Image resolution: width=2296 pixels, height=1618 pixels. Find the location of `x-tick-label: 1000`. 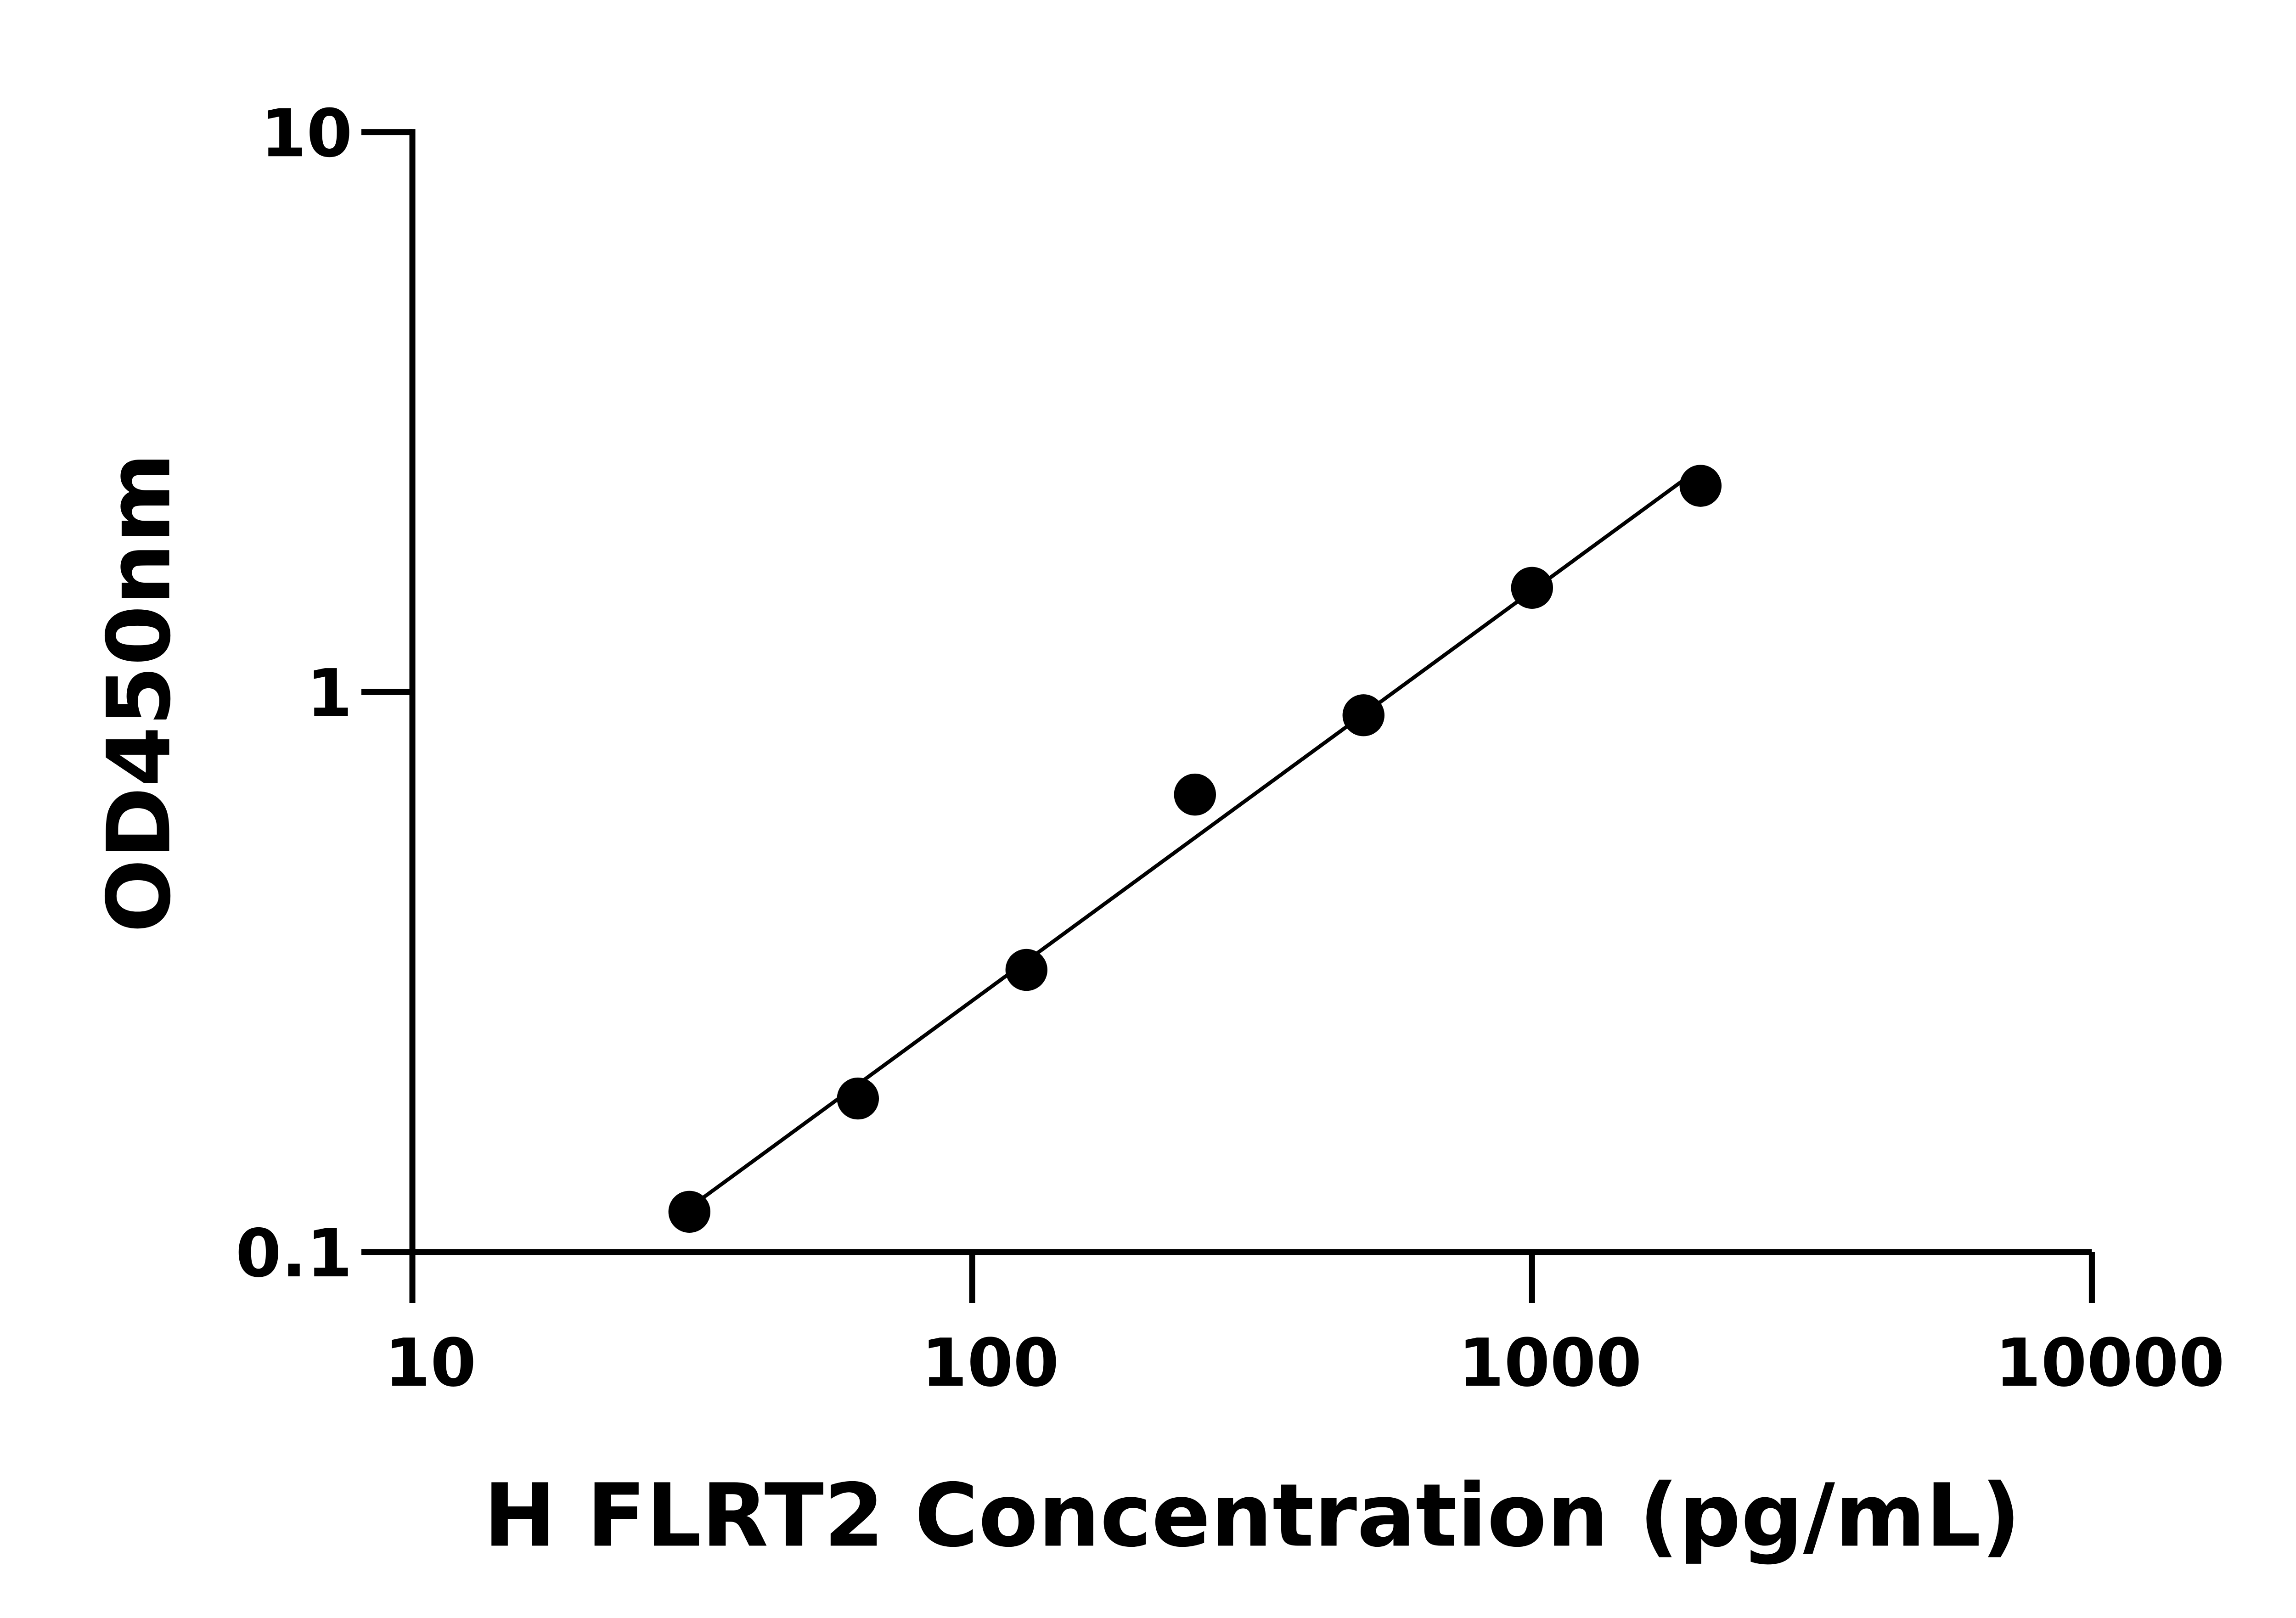

x-tick-label: 1000 is located at coordinates (1550, 1363).